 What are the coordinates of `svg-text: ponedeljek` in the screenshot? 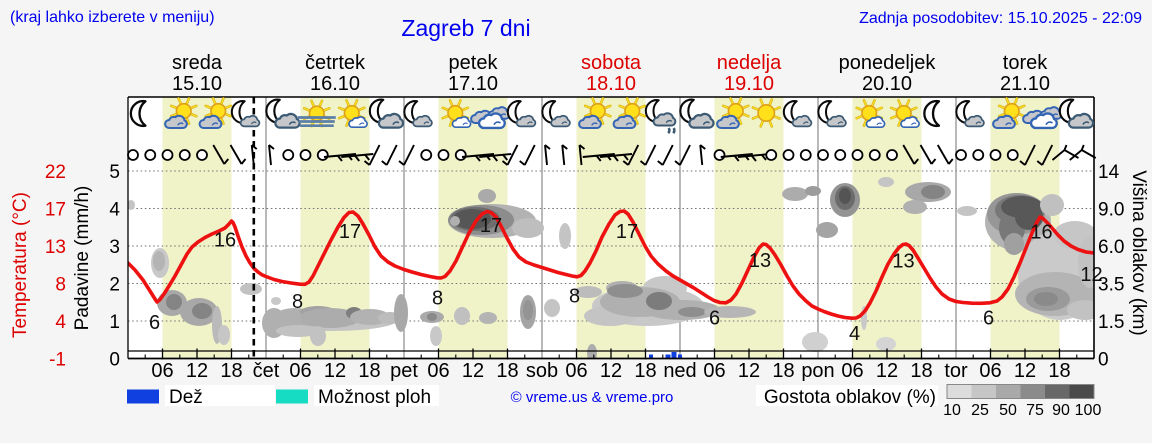 It's located at (888, 63).